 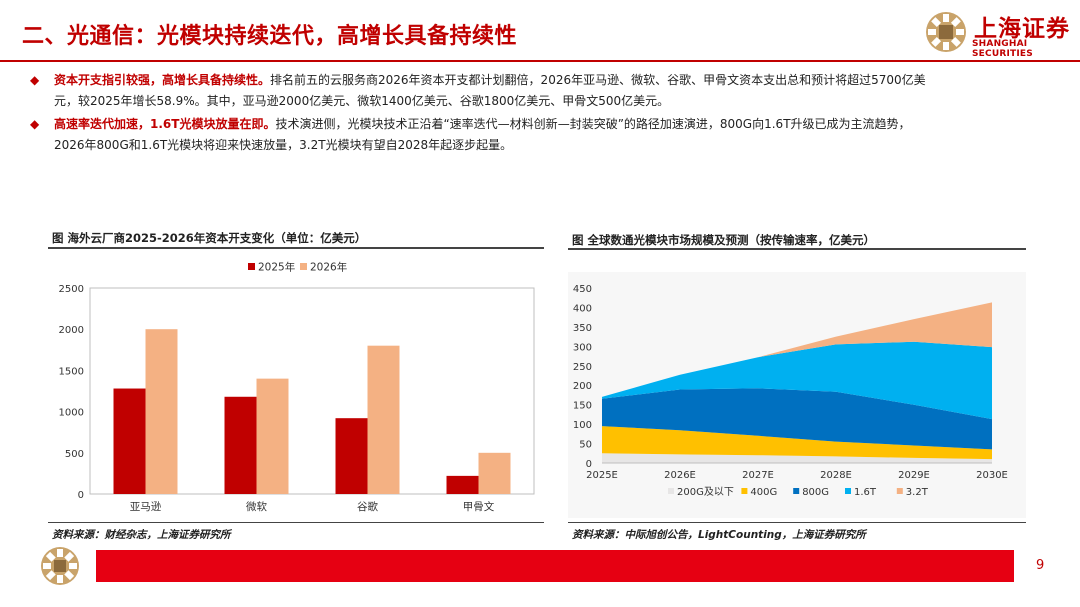 I want to click on right-chart-title: 图 全球数通光模块市场规模及预测（按传输速率，亿美元）, so click(x=724, y=240).